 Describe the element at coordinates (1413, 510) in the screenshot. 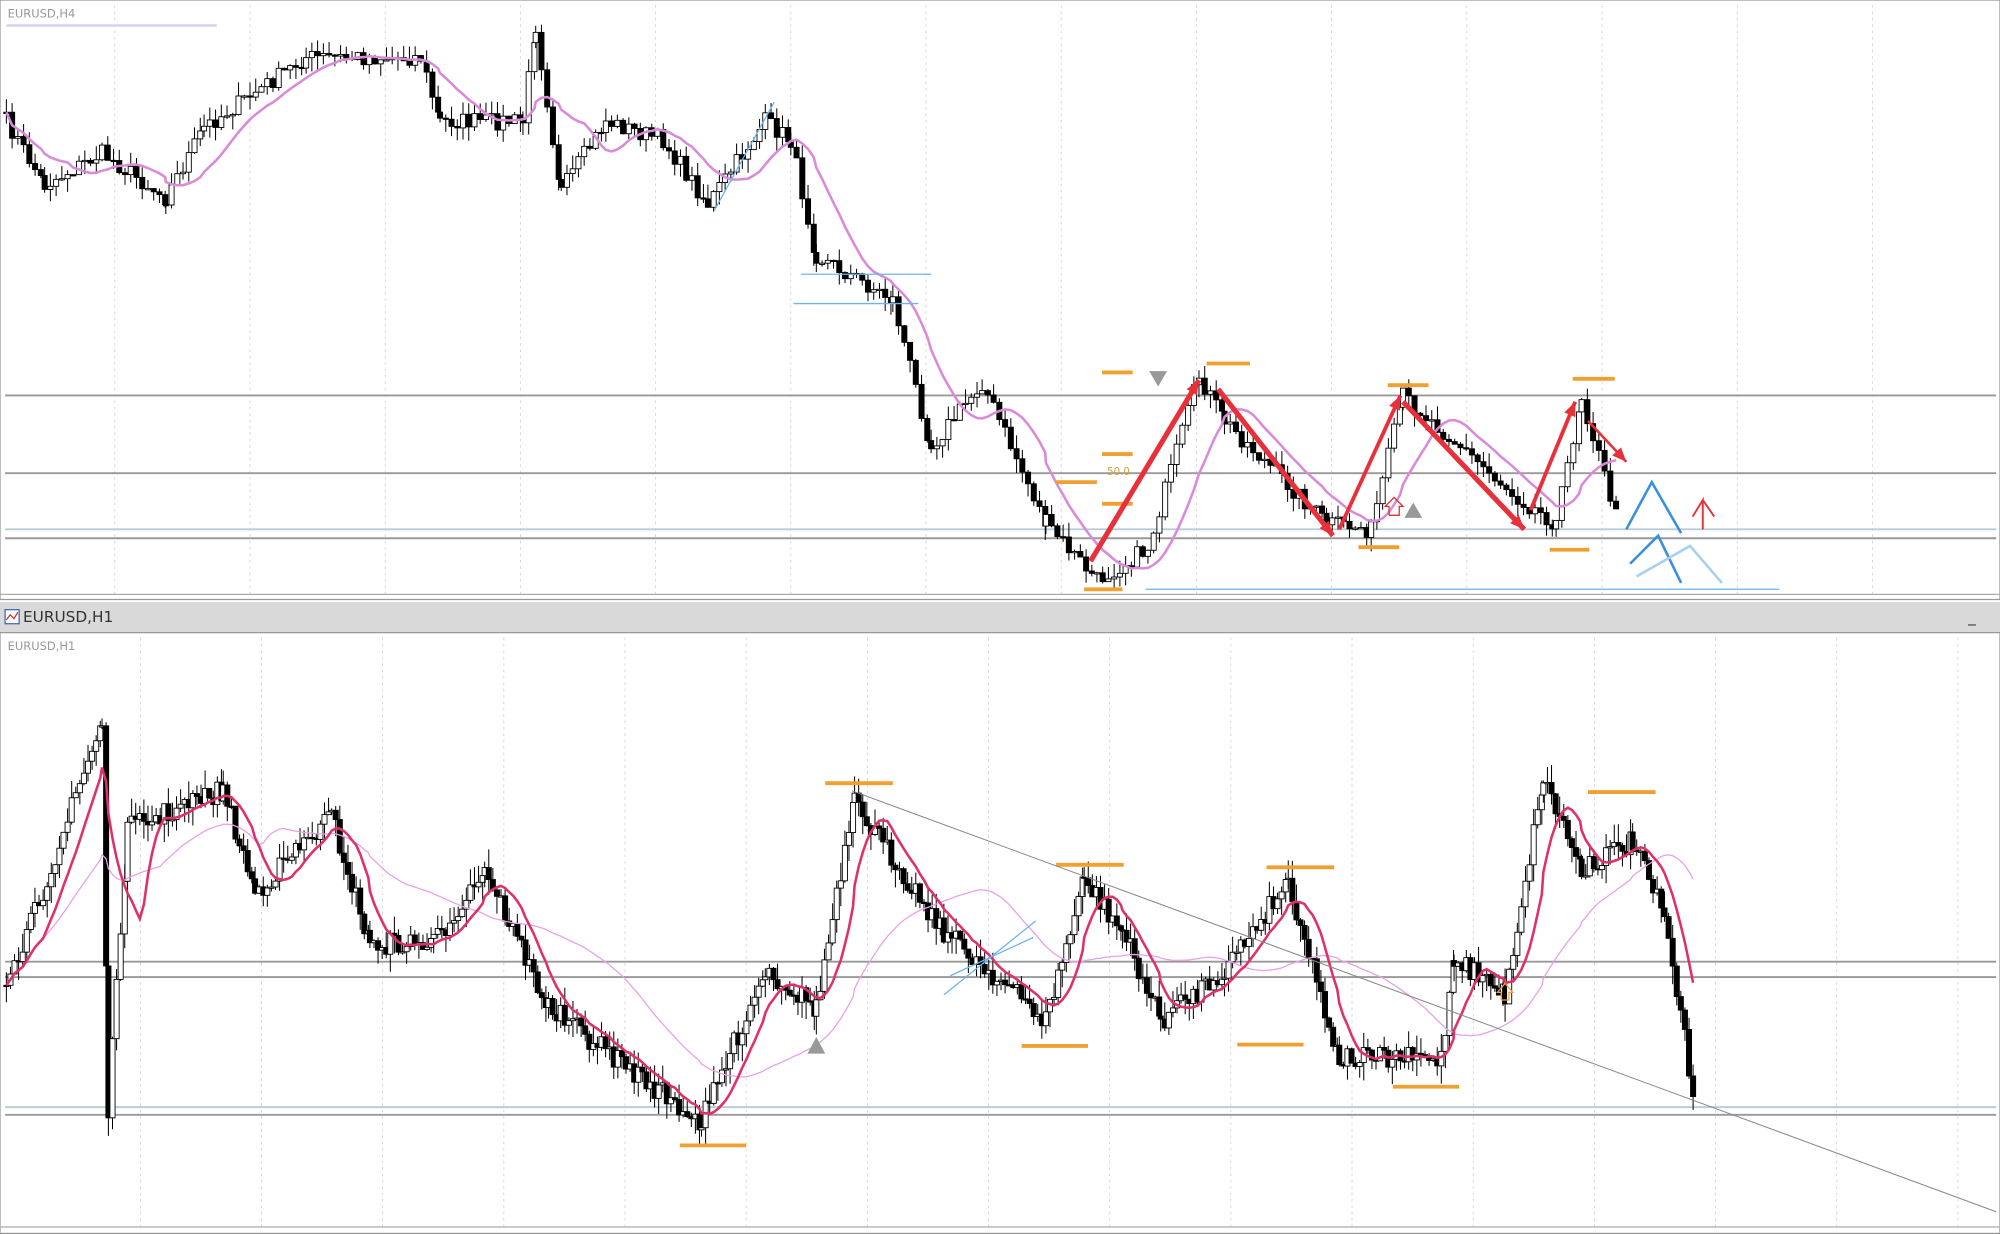

I see `buy-marker` at that location.